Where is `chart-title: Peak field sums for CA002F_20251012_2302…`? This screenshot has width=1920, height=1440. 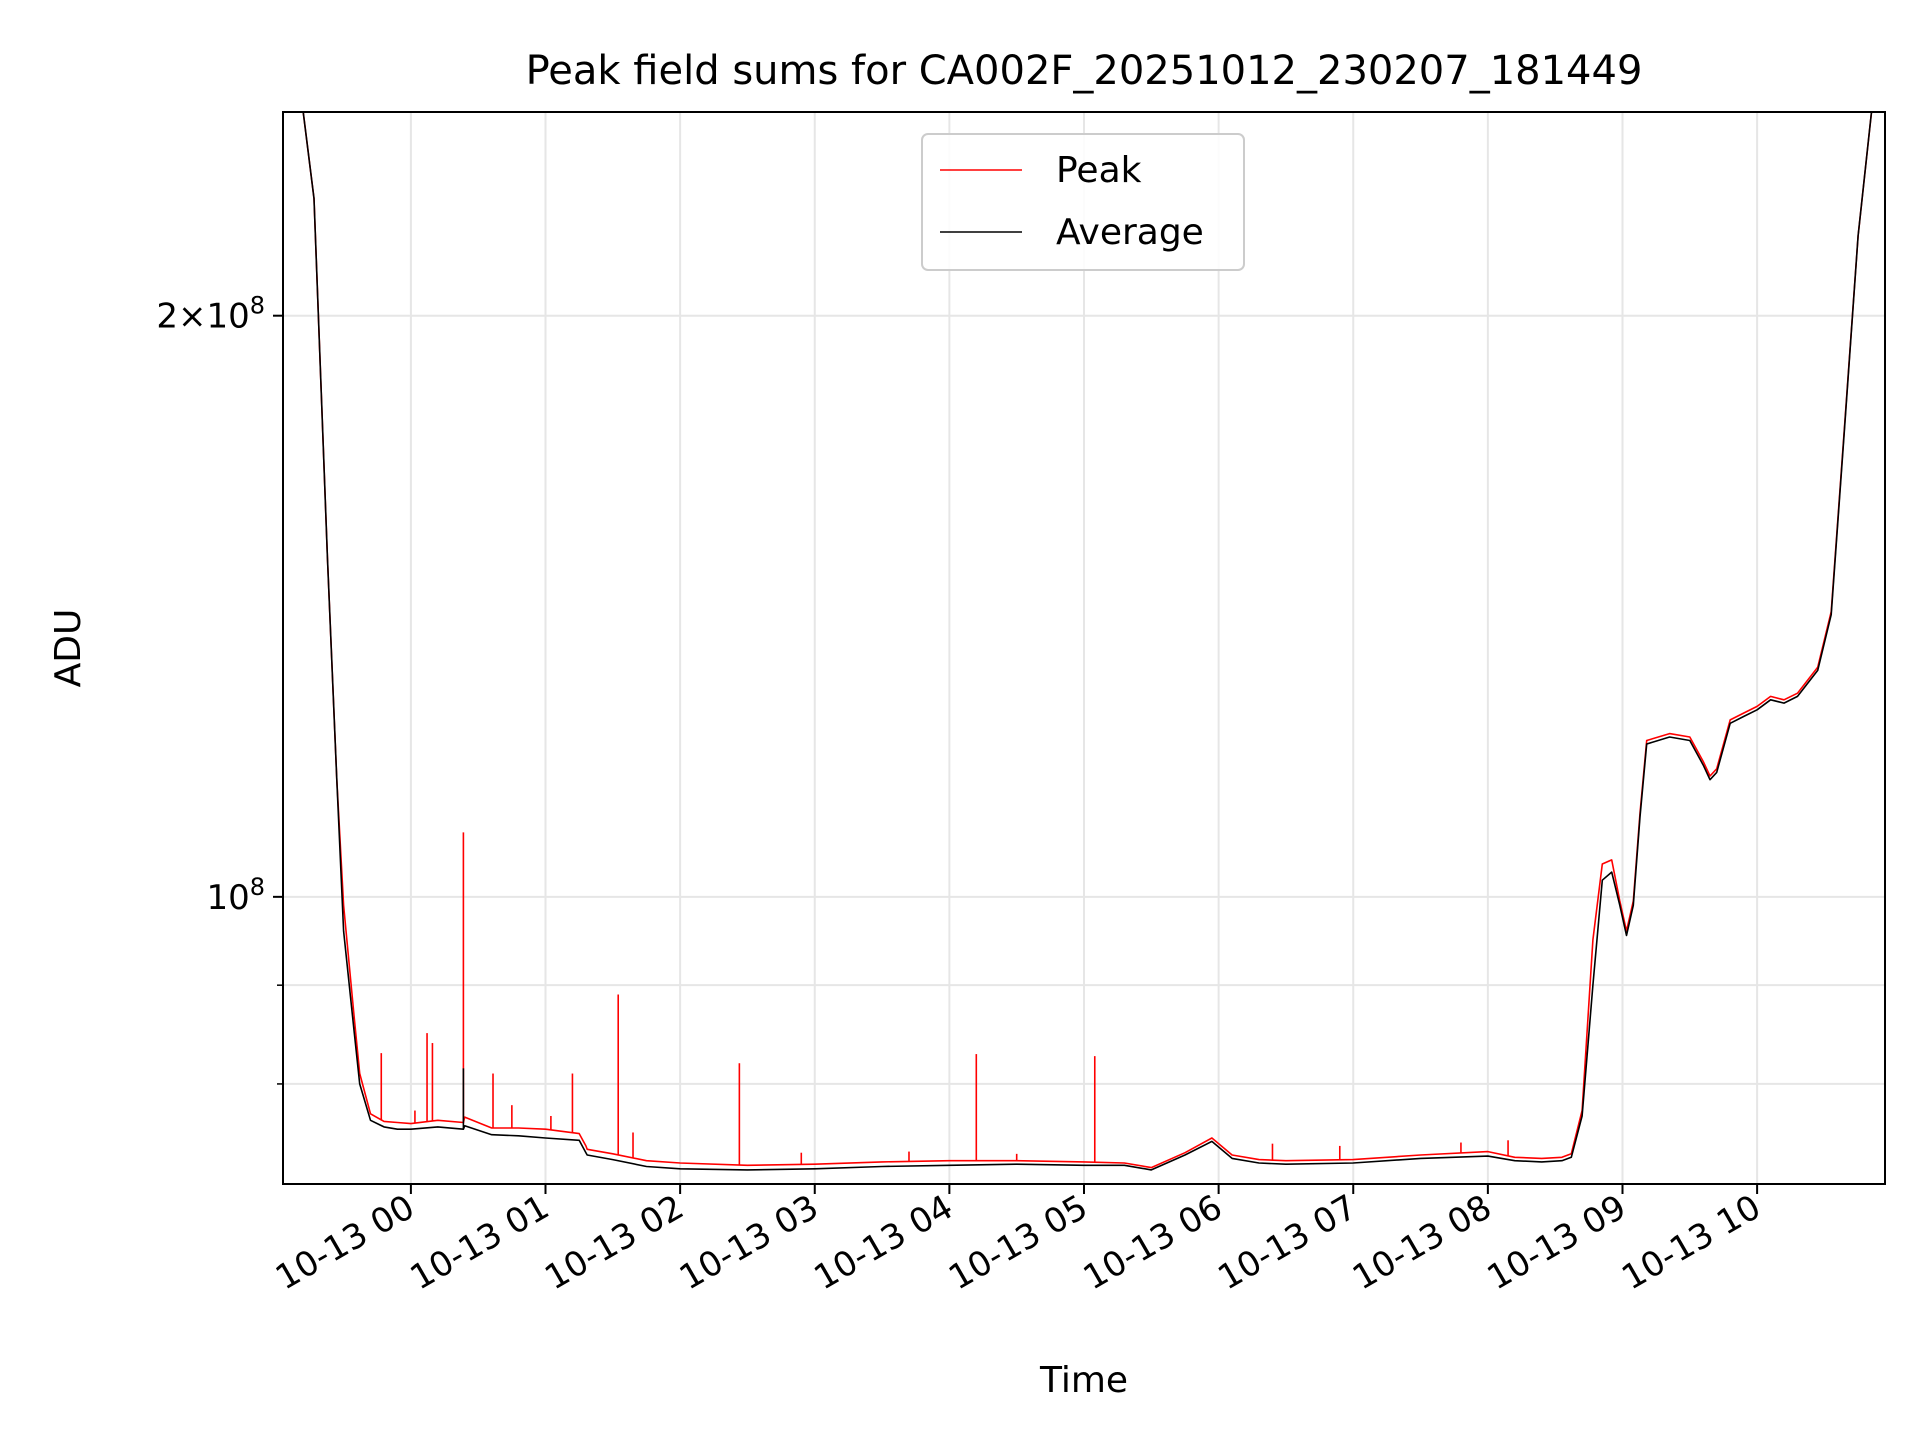 chart-title: Peak field sums for CA002F_20251012_2302… is located at coordinates (1084, 71).